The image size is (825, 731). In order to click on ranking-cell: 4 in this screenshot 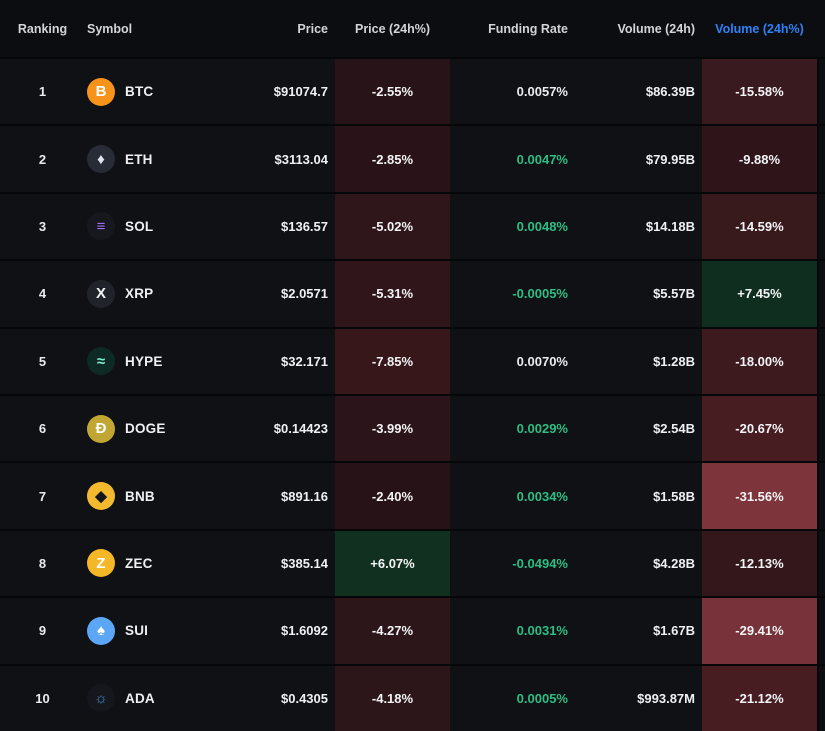, I will do `click(42, 294)`.